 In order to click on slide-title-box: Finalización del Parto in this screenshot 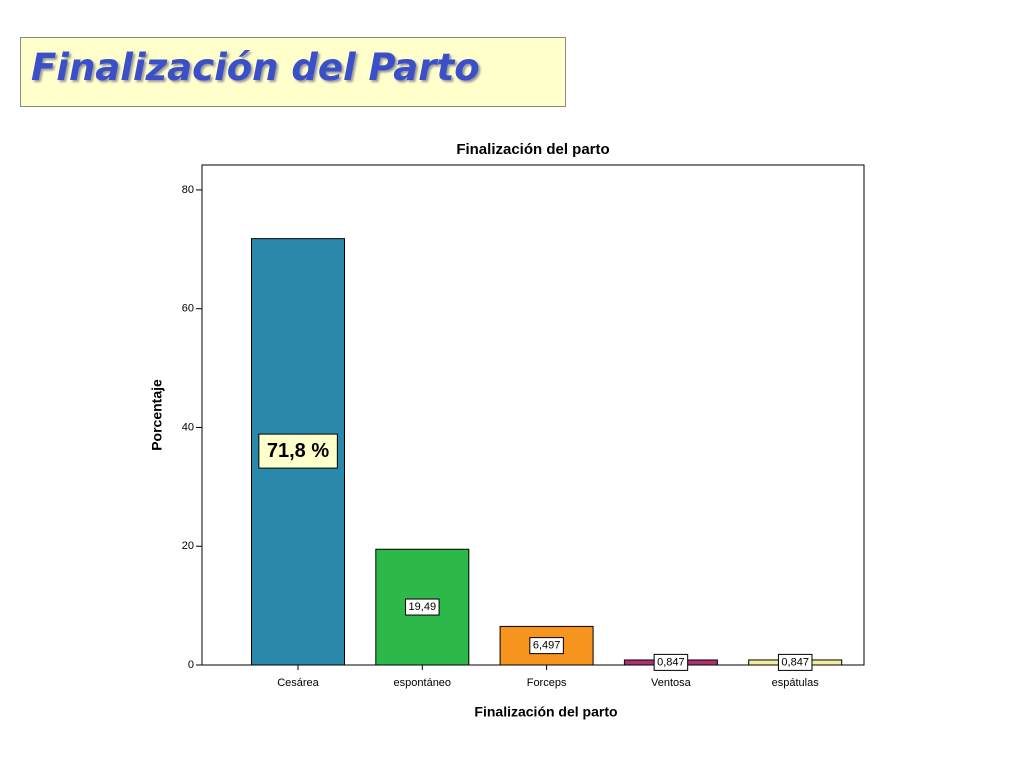, I will do `click(293, 72)`.